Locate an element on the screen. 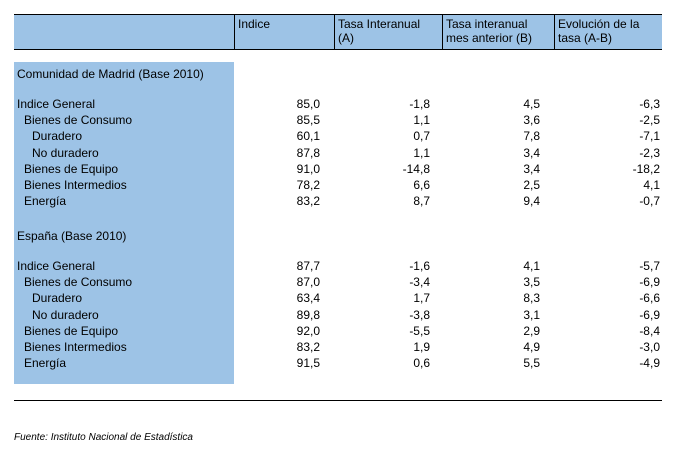 Image resolution: width=676 pixels, height=466 pixels. table-row: Indice General 85,0 -1,8 4,5 -6,3 is located at coordinates (338, 104).